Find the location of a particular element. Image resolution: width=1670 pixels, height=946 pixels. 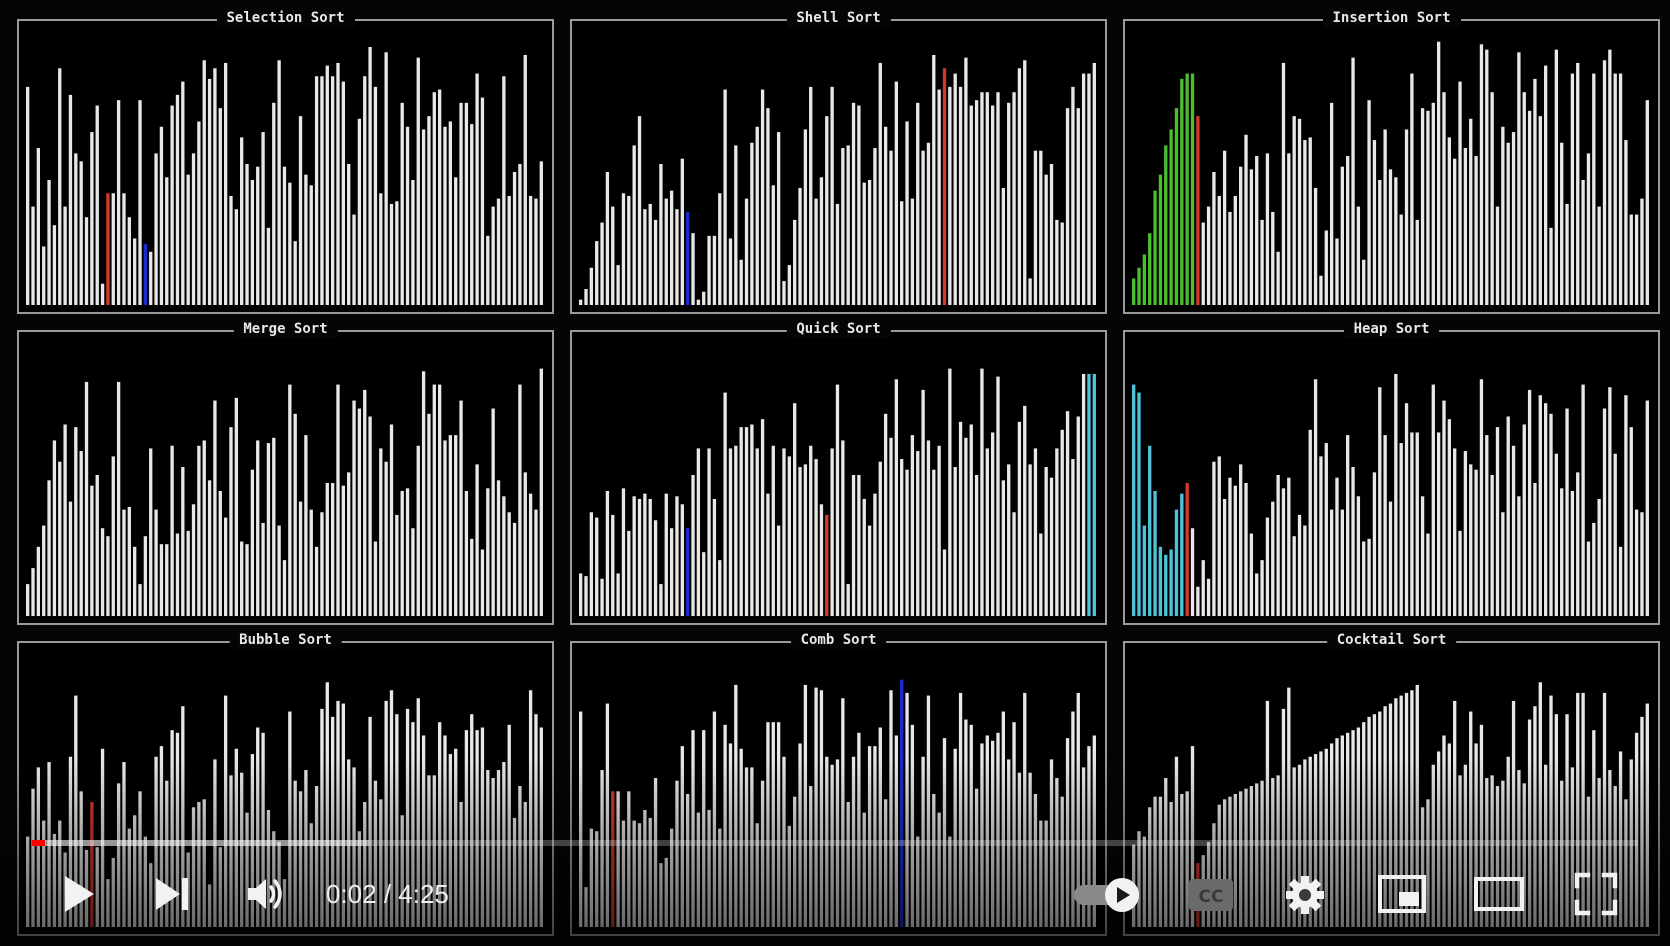

progress-bar is located at coordinates (835, 843).